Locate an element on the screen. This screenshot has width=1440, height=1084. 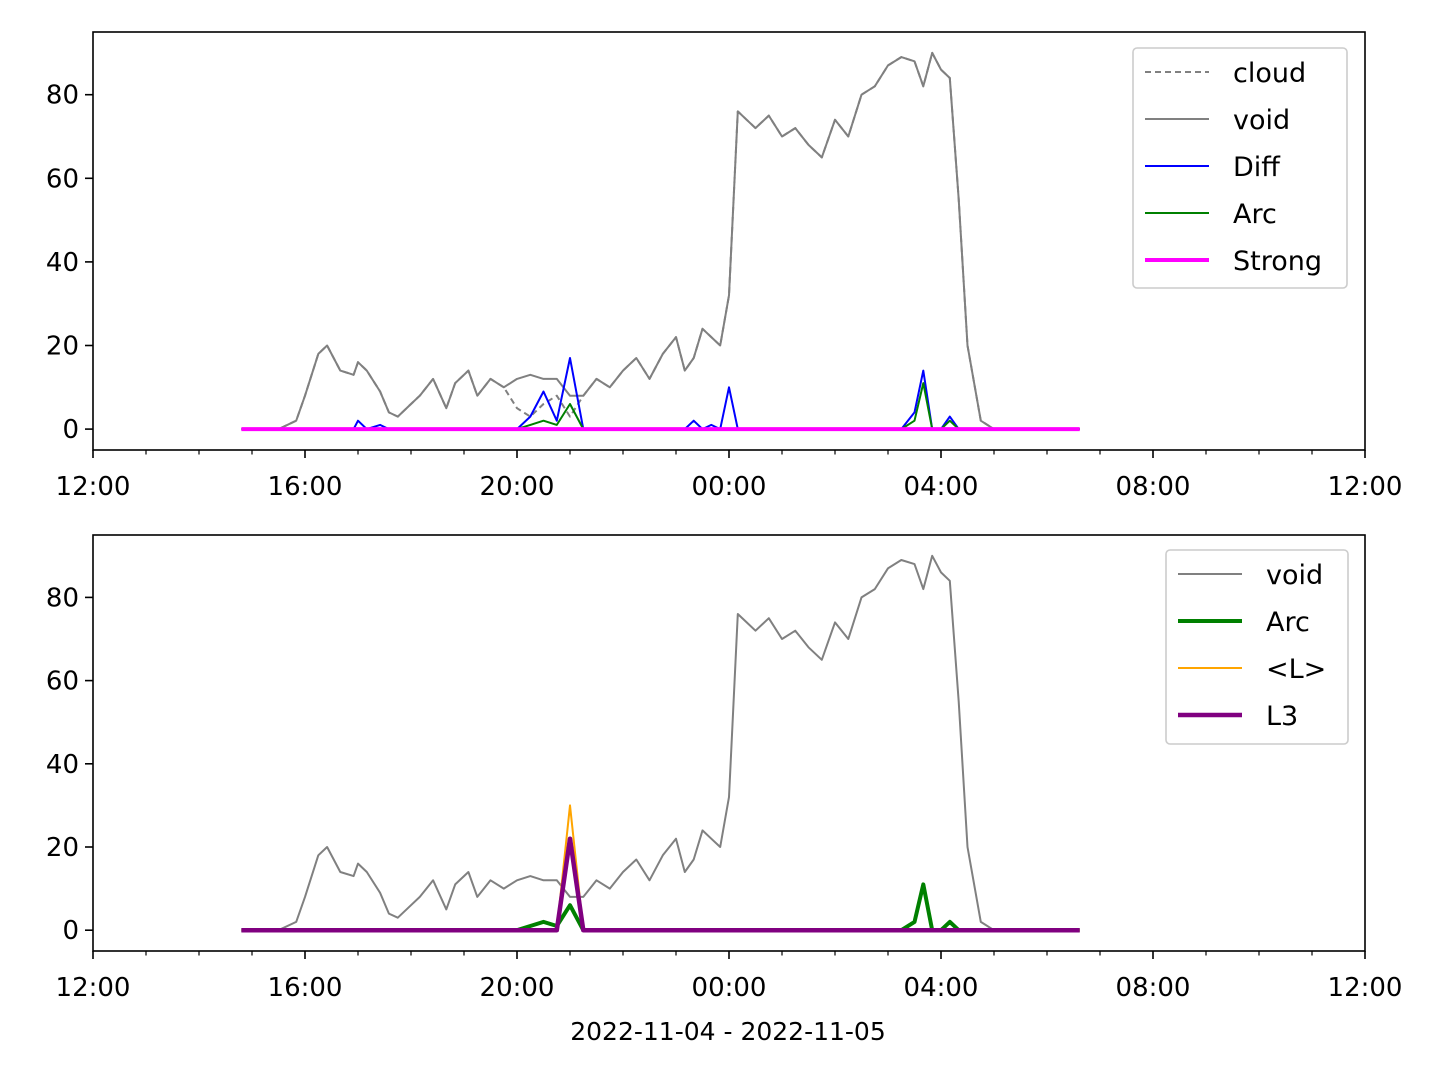
legend: void Arc <L> L3 is located at coordinates (1257, 647).